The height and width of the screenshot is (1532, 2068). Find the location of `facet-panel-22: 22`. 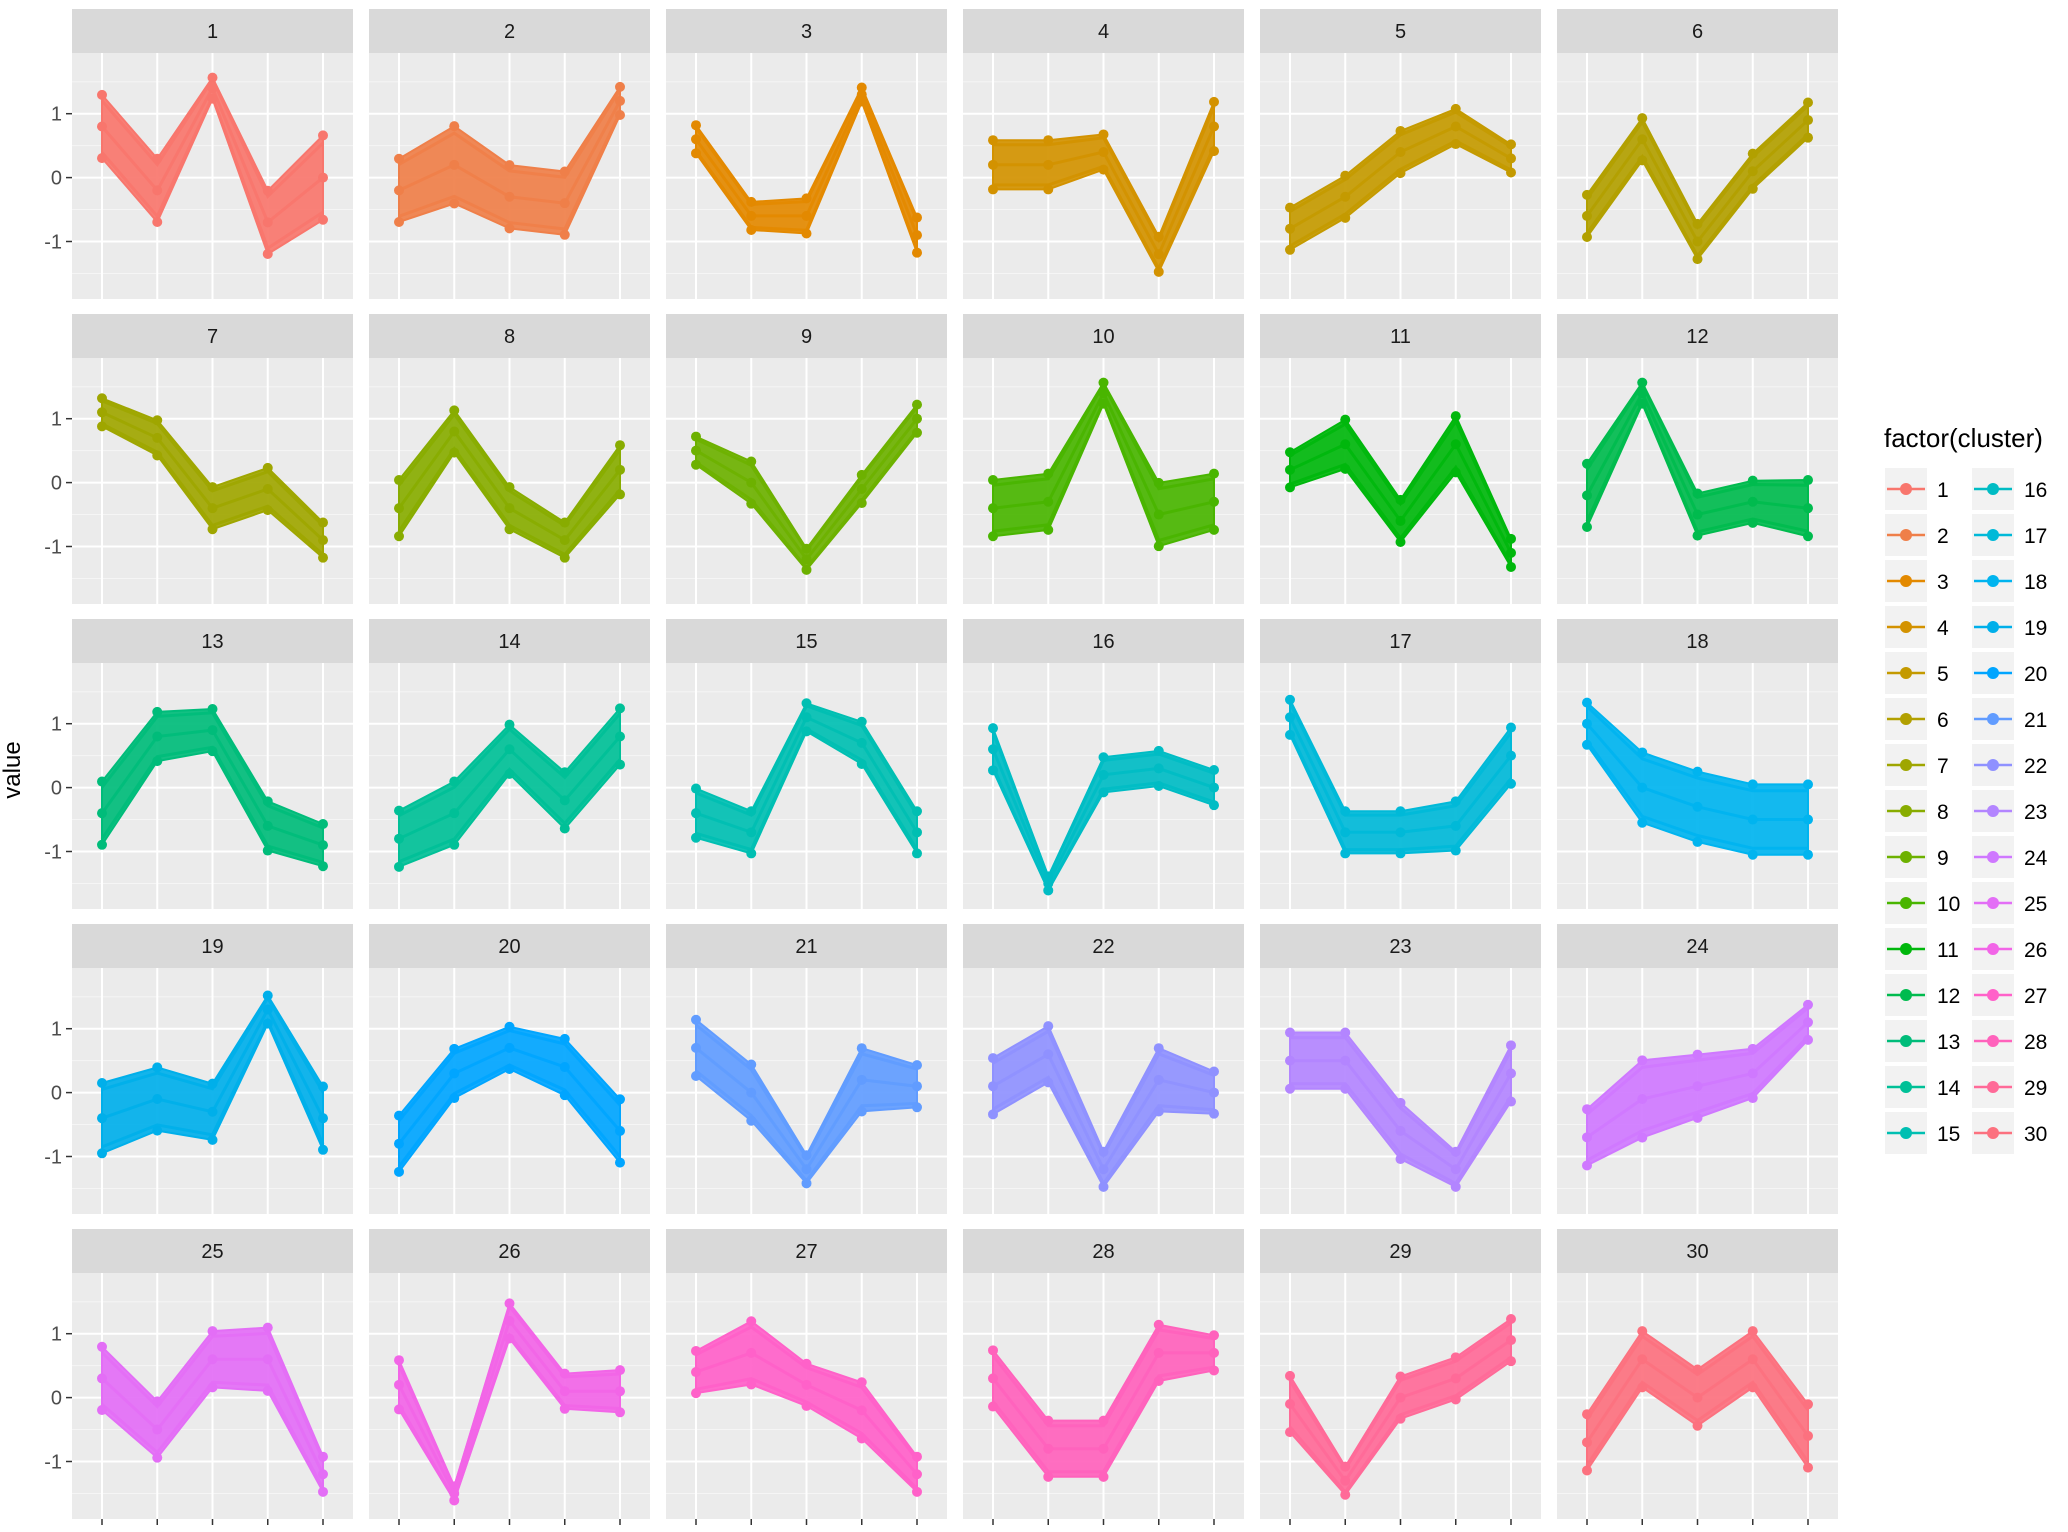

facet-panel-22: 22 is located at coordinates (1103, 1069).